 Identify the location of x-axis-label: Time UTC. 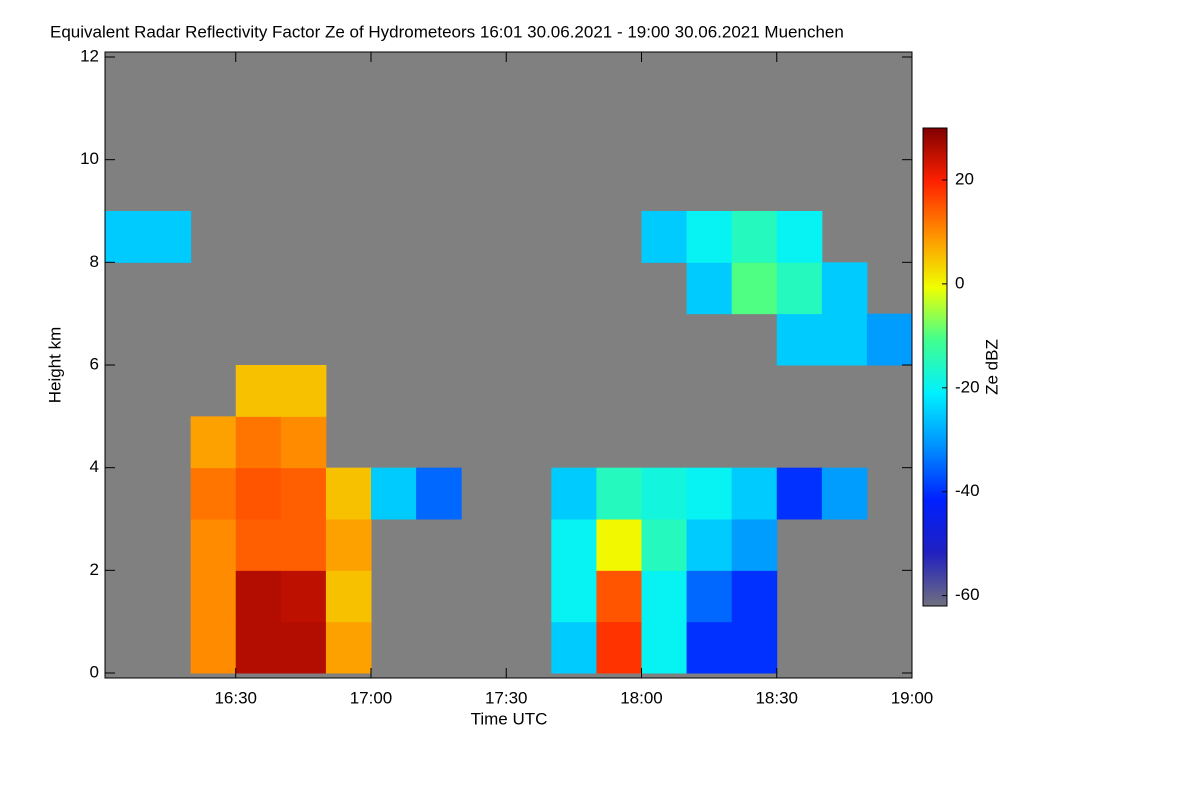
(509, 718).